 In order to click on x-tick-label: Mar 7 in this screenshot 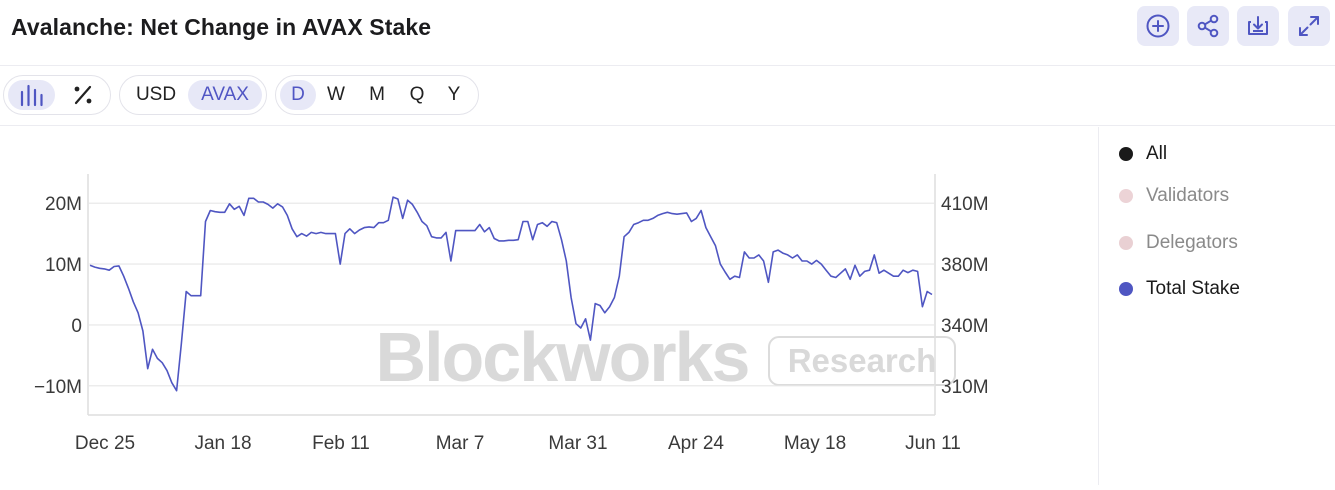, I will do `click(460, 443)`.